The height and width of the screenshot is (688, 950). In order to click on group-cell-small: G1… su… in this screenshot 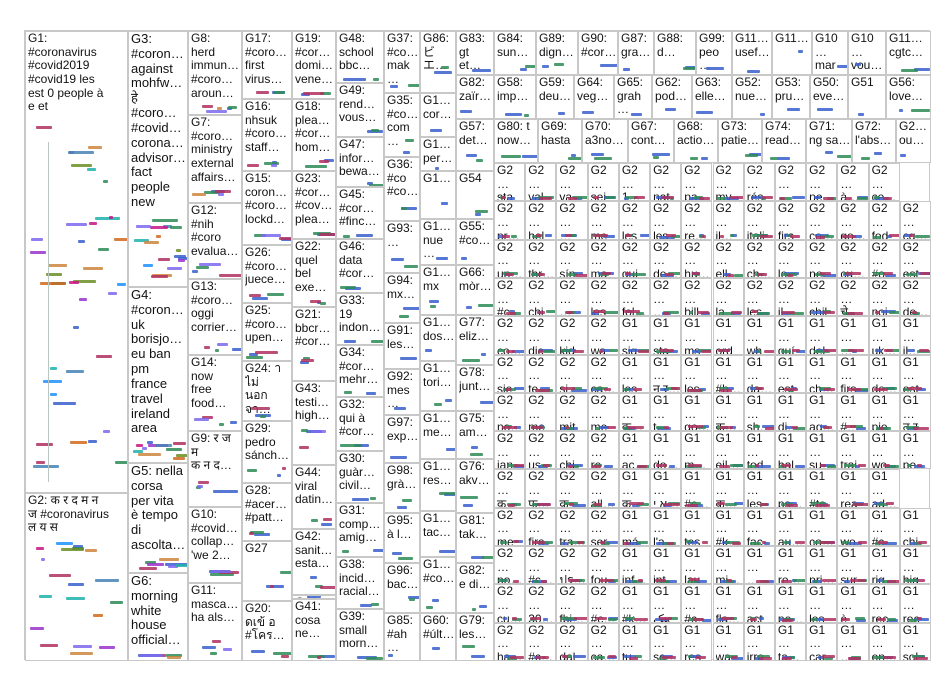, I will do `click(822, 450)`.